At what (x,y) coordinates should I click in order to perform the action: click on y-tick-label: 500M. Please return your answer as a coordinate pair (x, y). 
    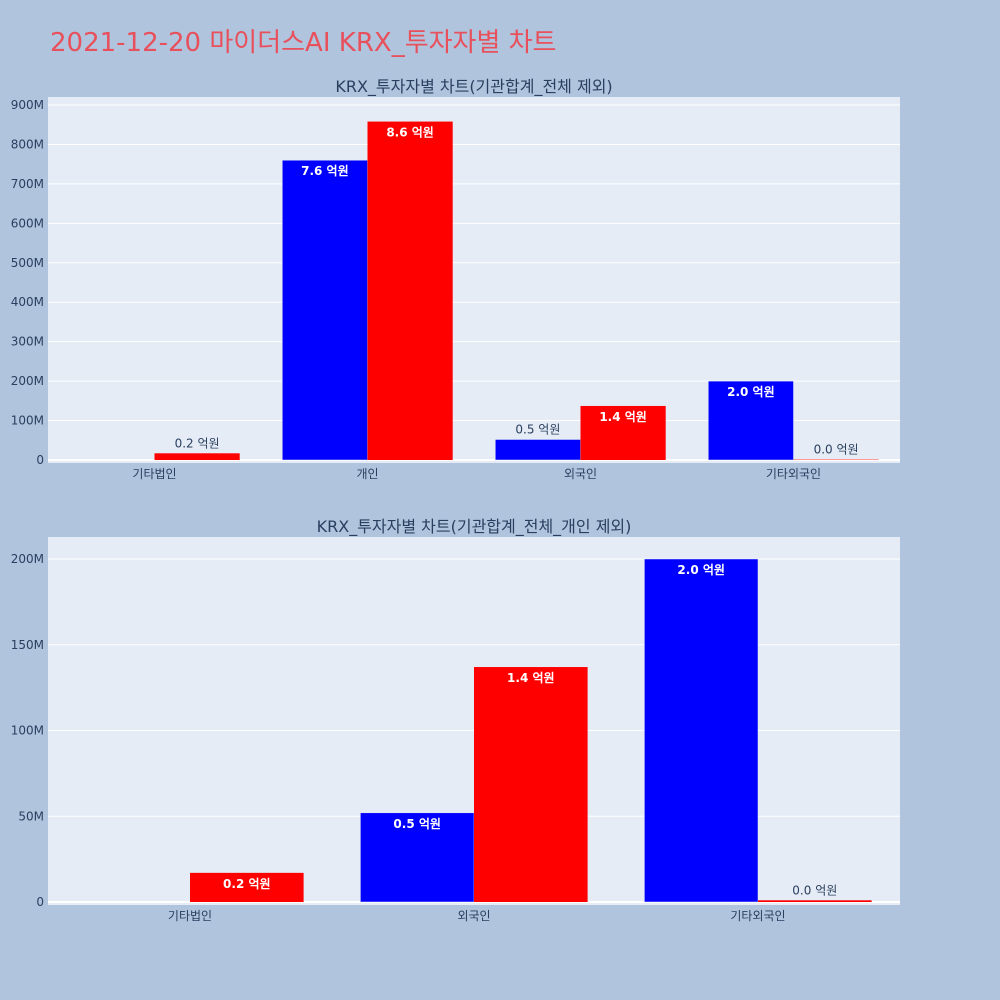
    Looking at the image, I should click on (27, 263).